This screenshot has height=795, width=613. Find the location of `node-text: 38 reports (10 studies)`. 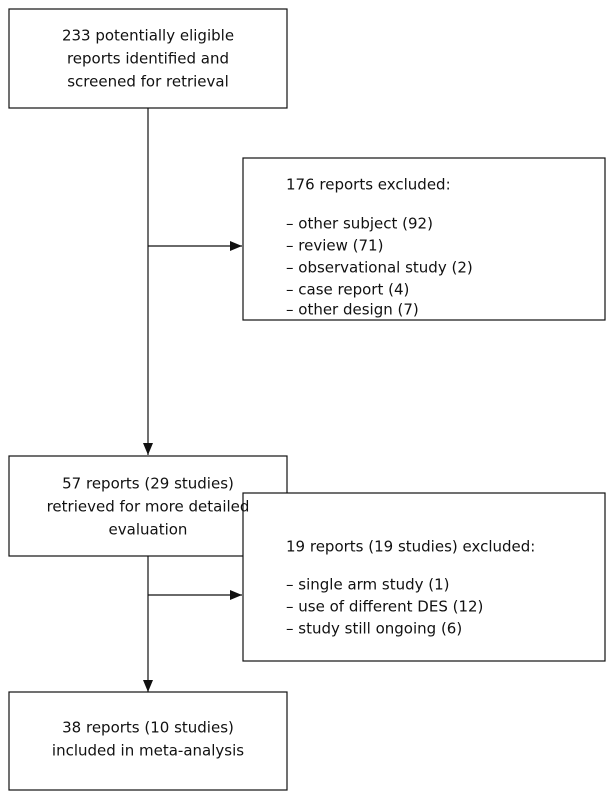

node-text: 38 reports (10 studies) is located at coordinates (148, 728).